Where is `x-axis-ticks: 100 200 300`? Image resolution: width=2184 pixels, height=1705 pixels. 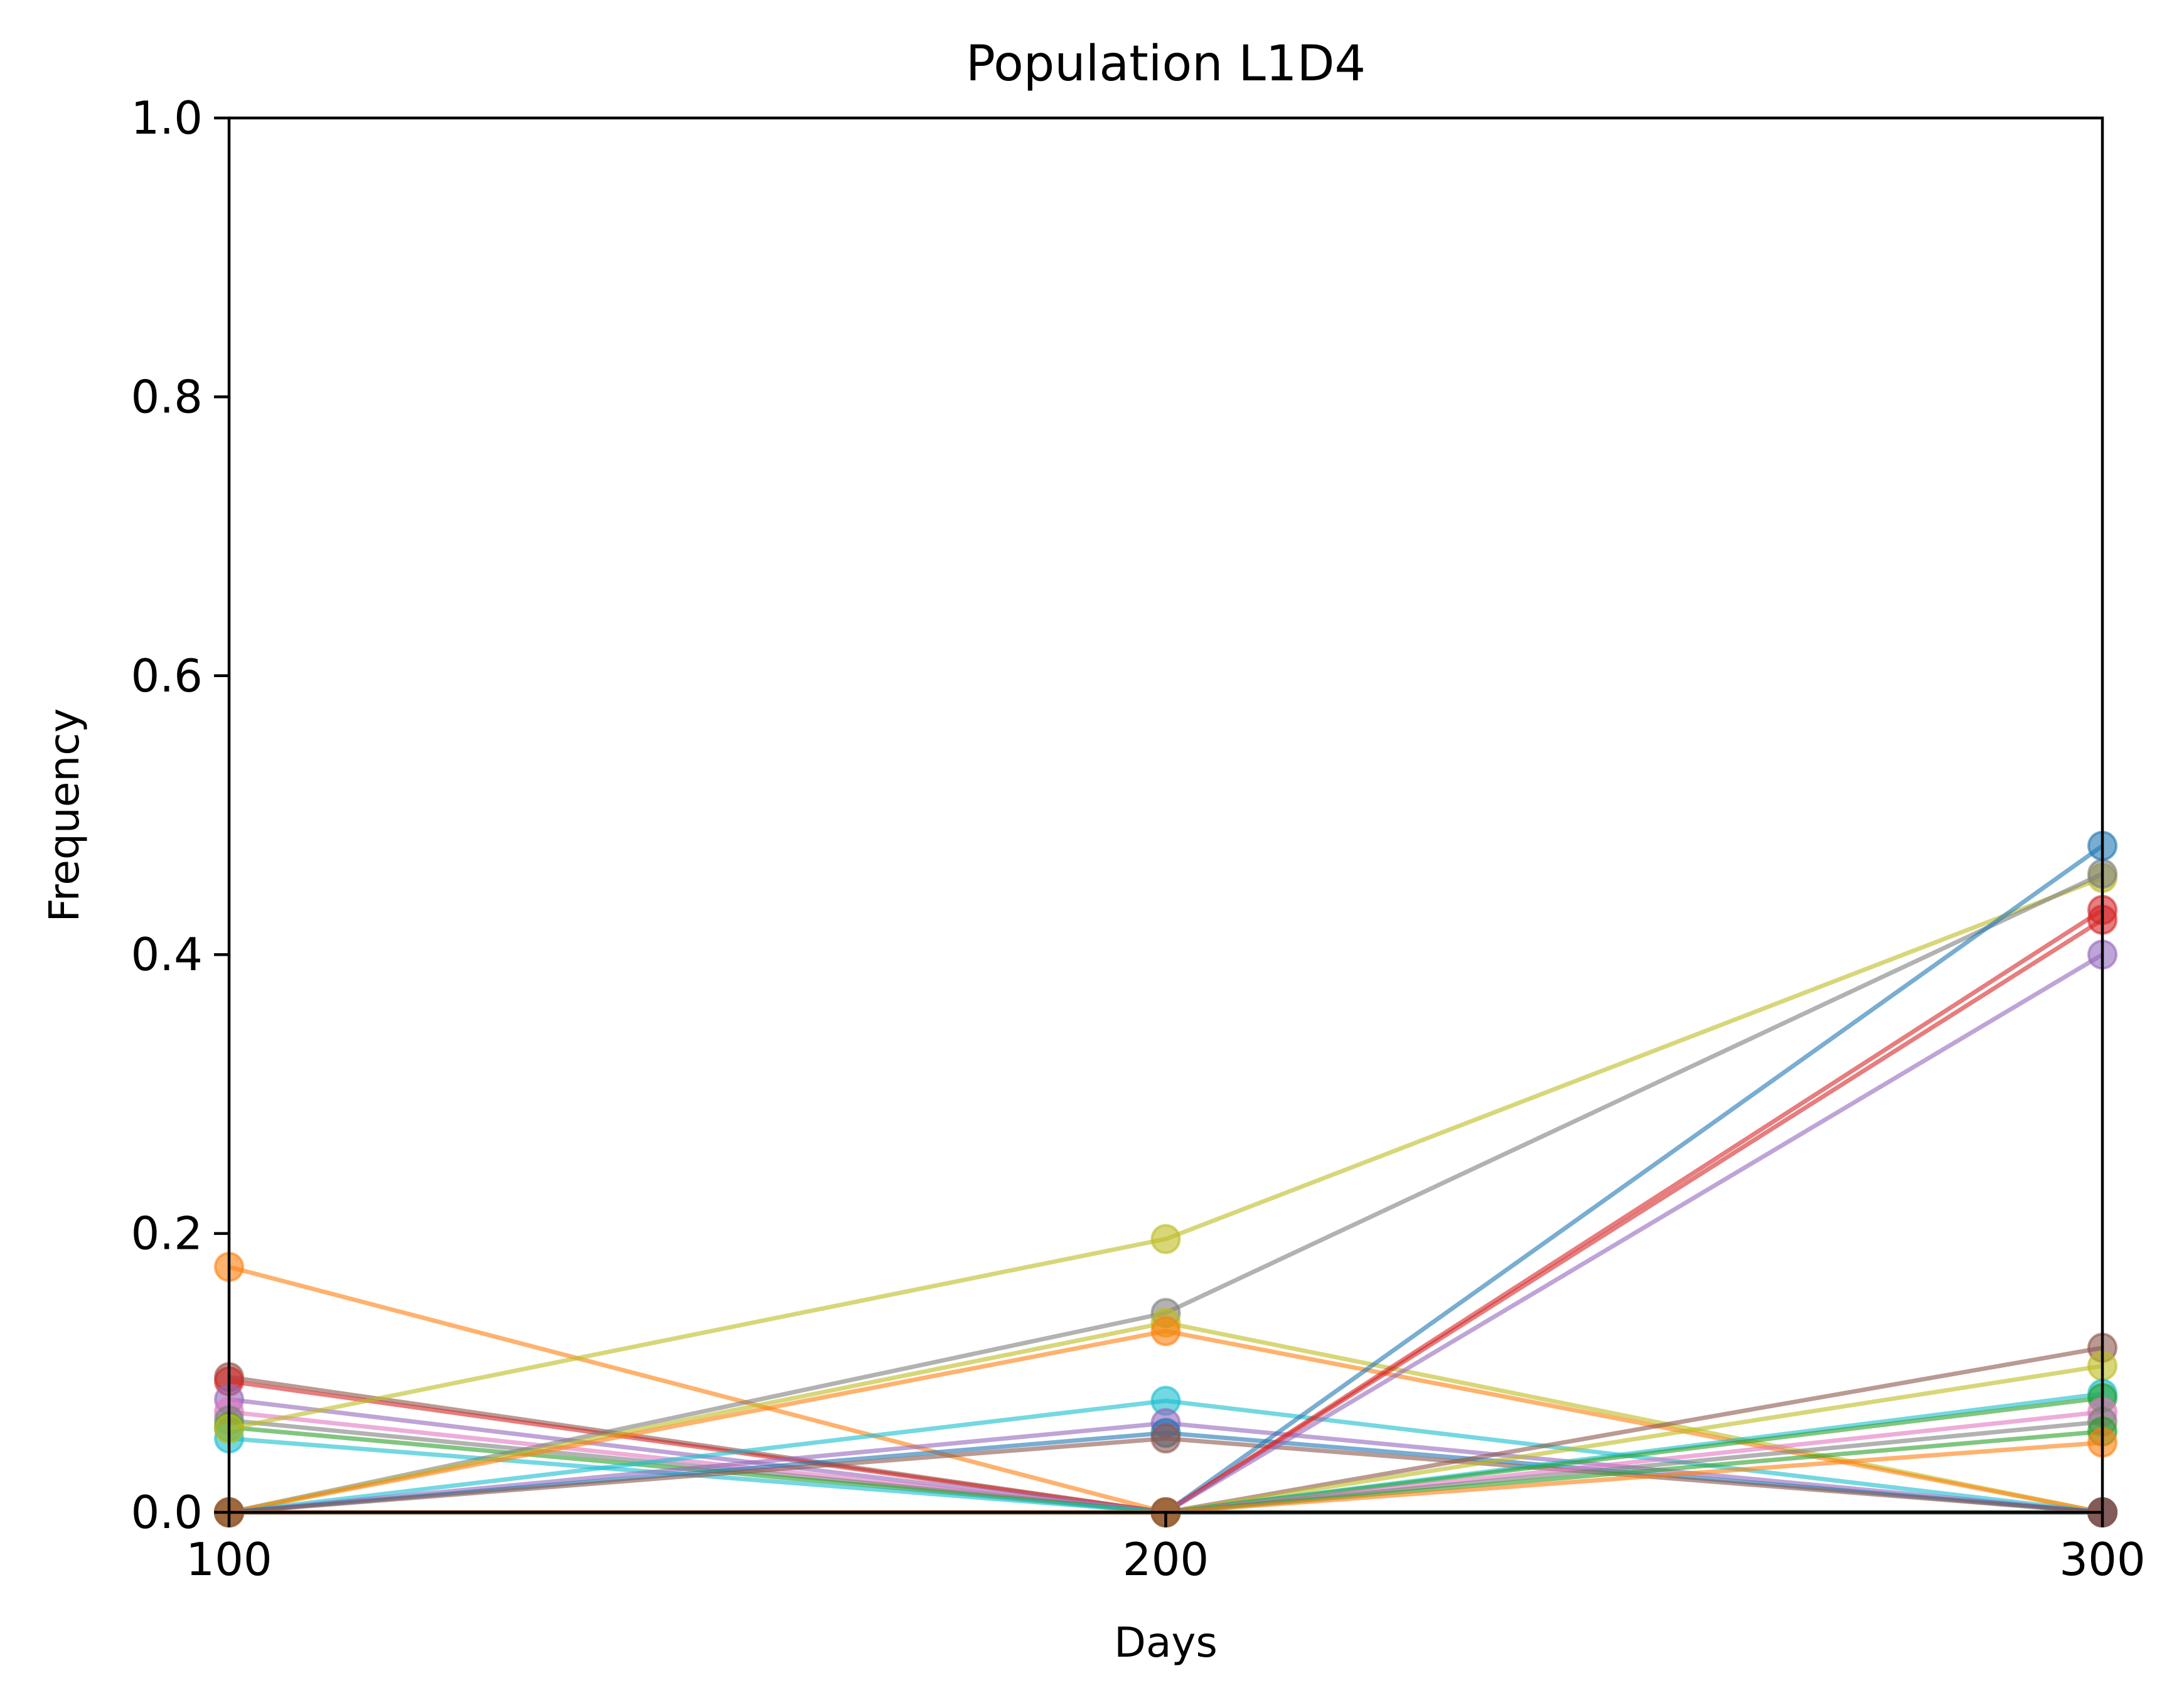 x-axis-ticks: 100 200 300 is located at coordinates (1166, 1549).